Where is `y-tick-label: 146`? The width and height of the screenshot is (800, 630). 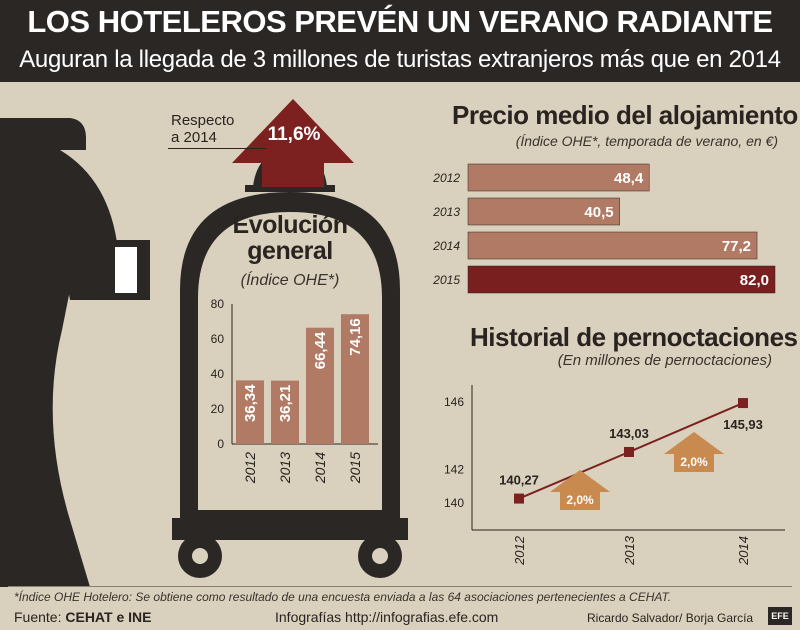 y-tick-label: 146 is located at coordinates (454, 402).